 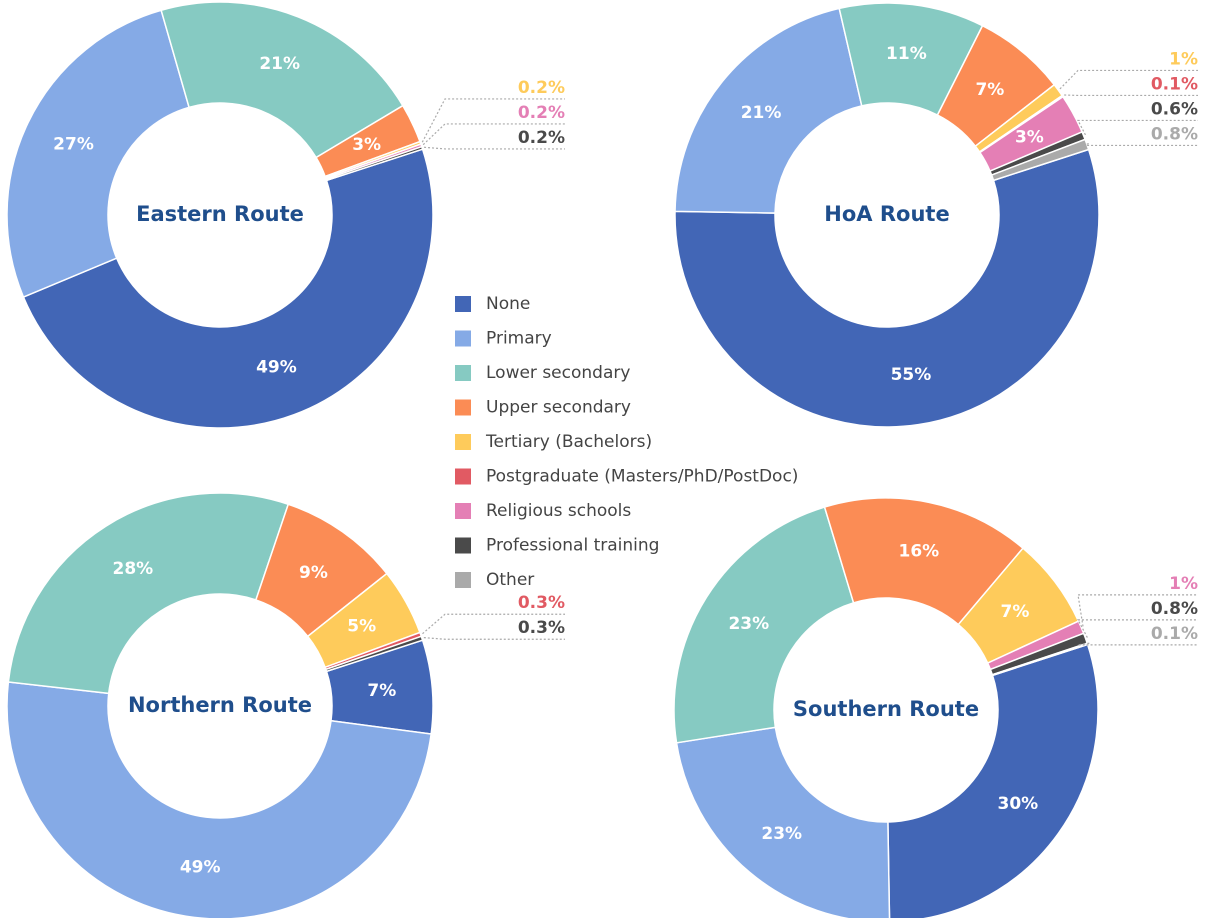 What do you see at coordinates (558, 408) in the screenshot?
I see `legend-label: Upper secondary` at bounding box center [558, 408].